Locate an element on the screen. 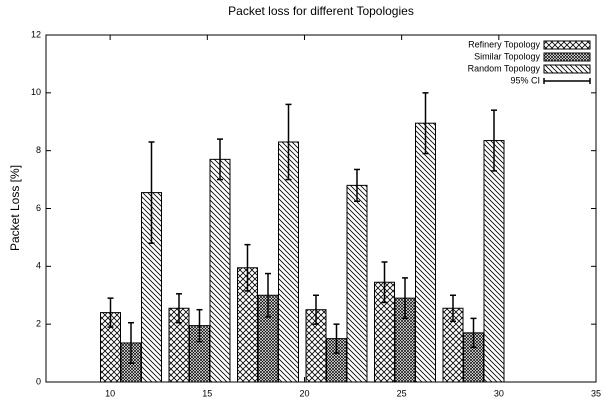  y-tick-label: 8 is located at coordinates (38, 150).